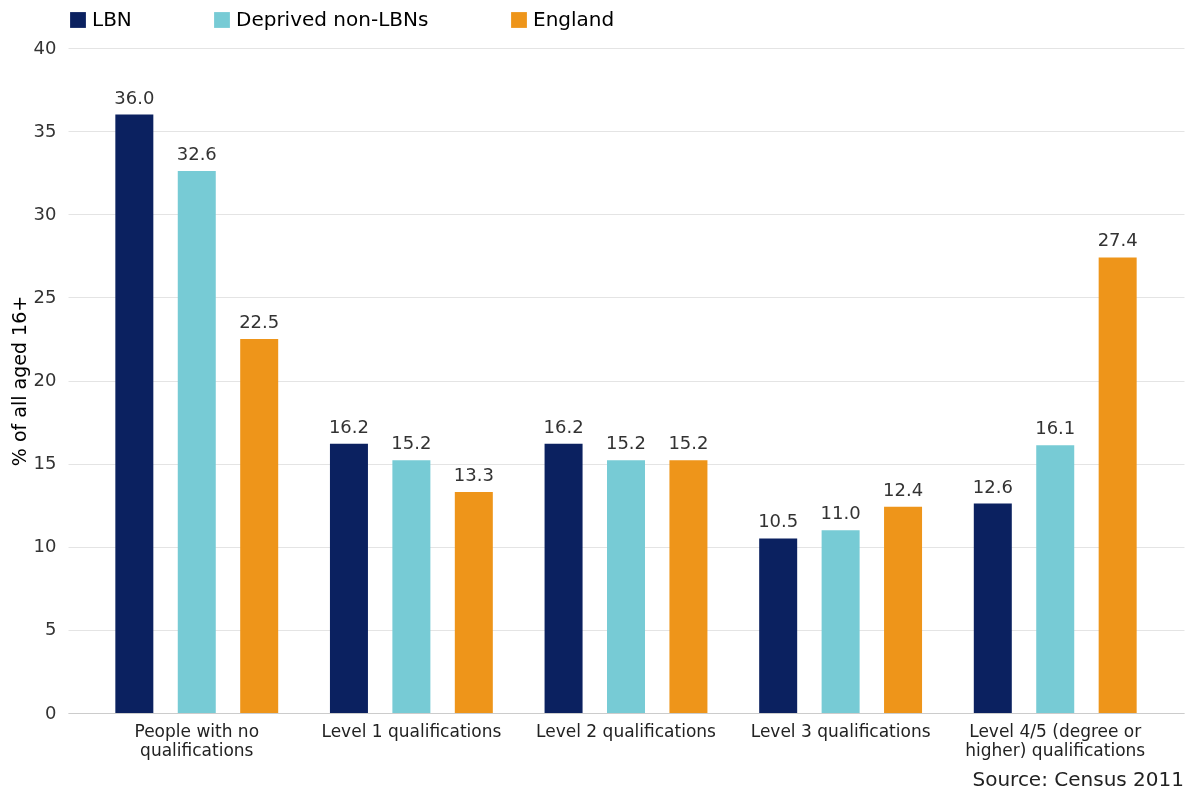 The height and width of the screenshot is (800, 1194). I want to click on data-label: 12.4, so click(903, 489).